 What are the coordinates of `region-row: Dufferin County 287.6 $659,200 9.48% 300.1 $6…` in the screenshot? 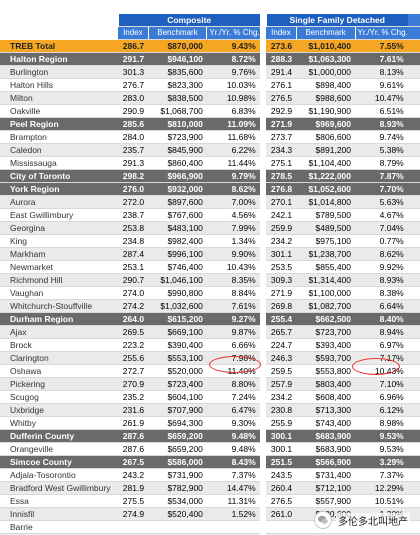 It's located at (210, 436).